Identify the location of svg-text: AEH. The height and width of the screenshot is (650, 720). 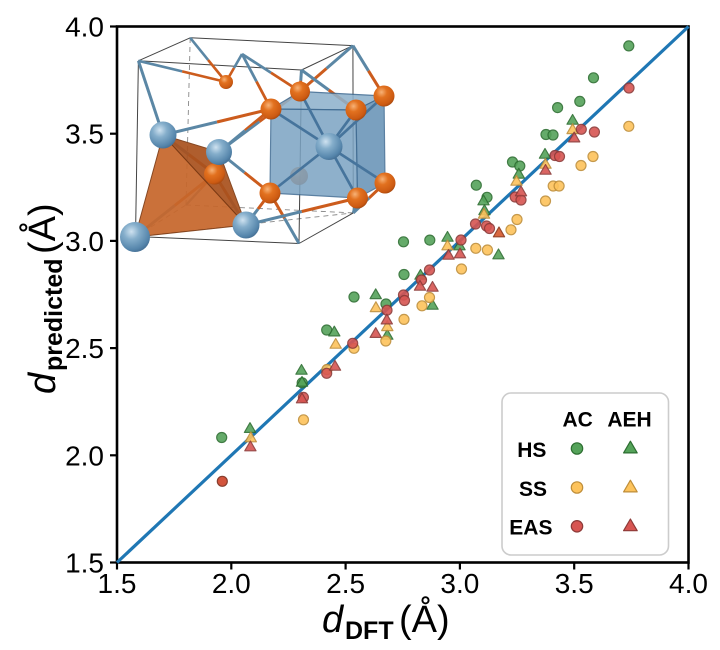
(629, 420).